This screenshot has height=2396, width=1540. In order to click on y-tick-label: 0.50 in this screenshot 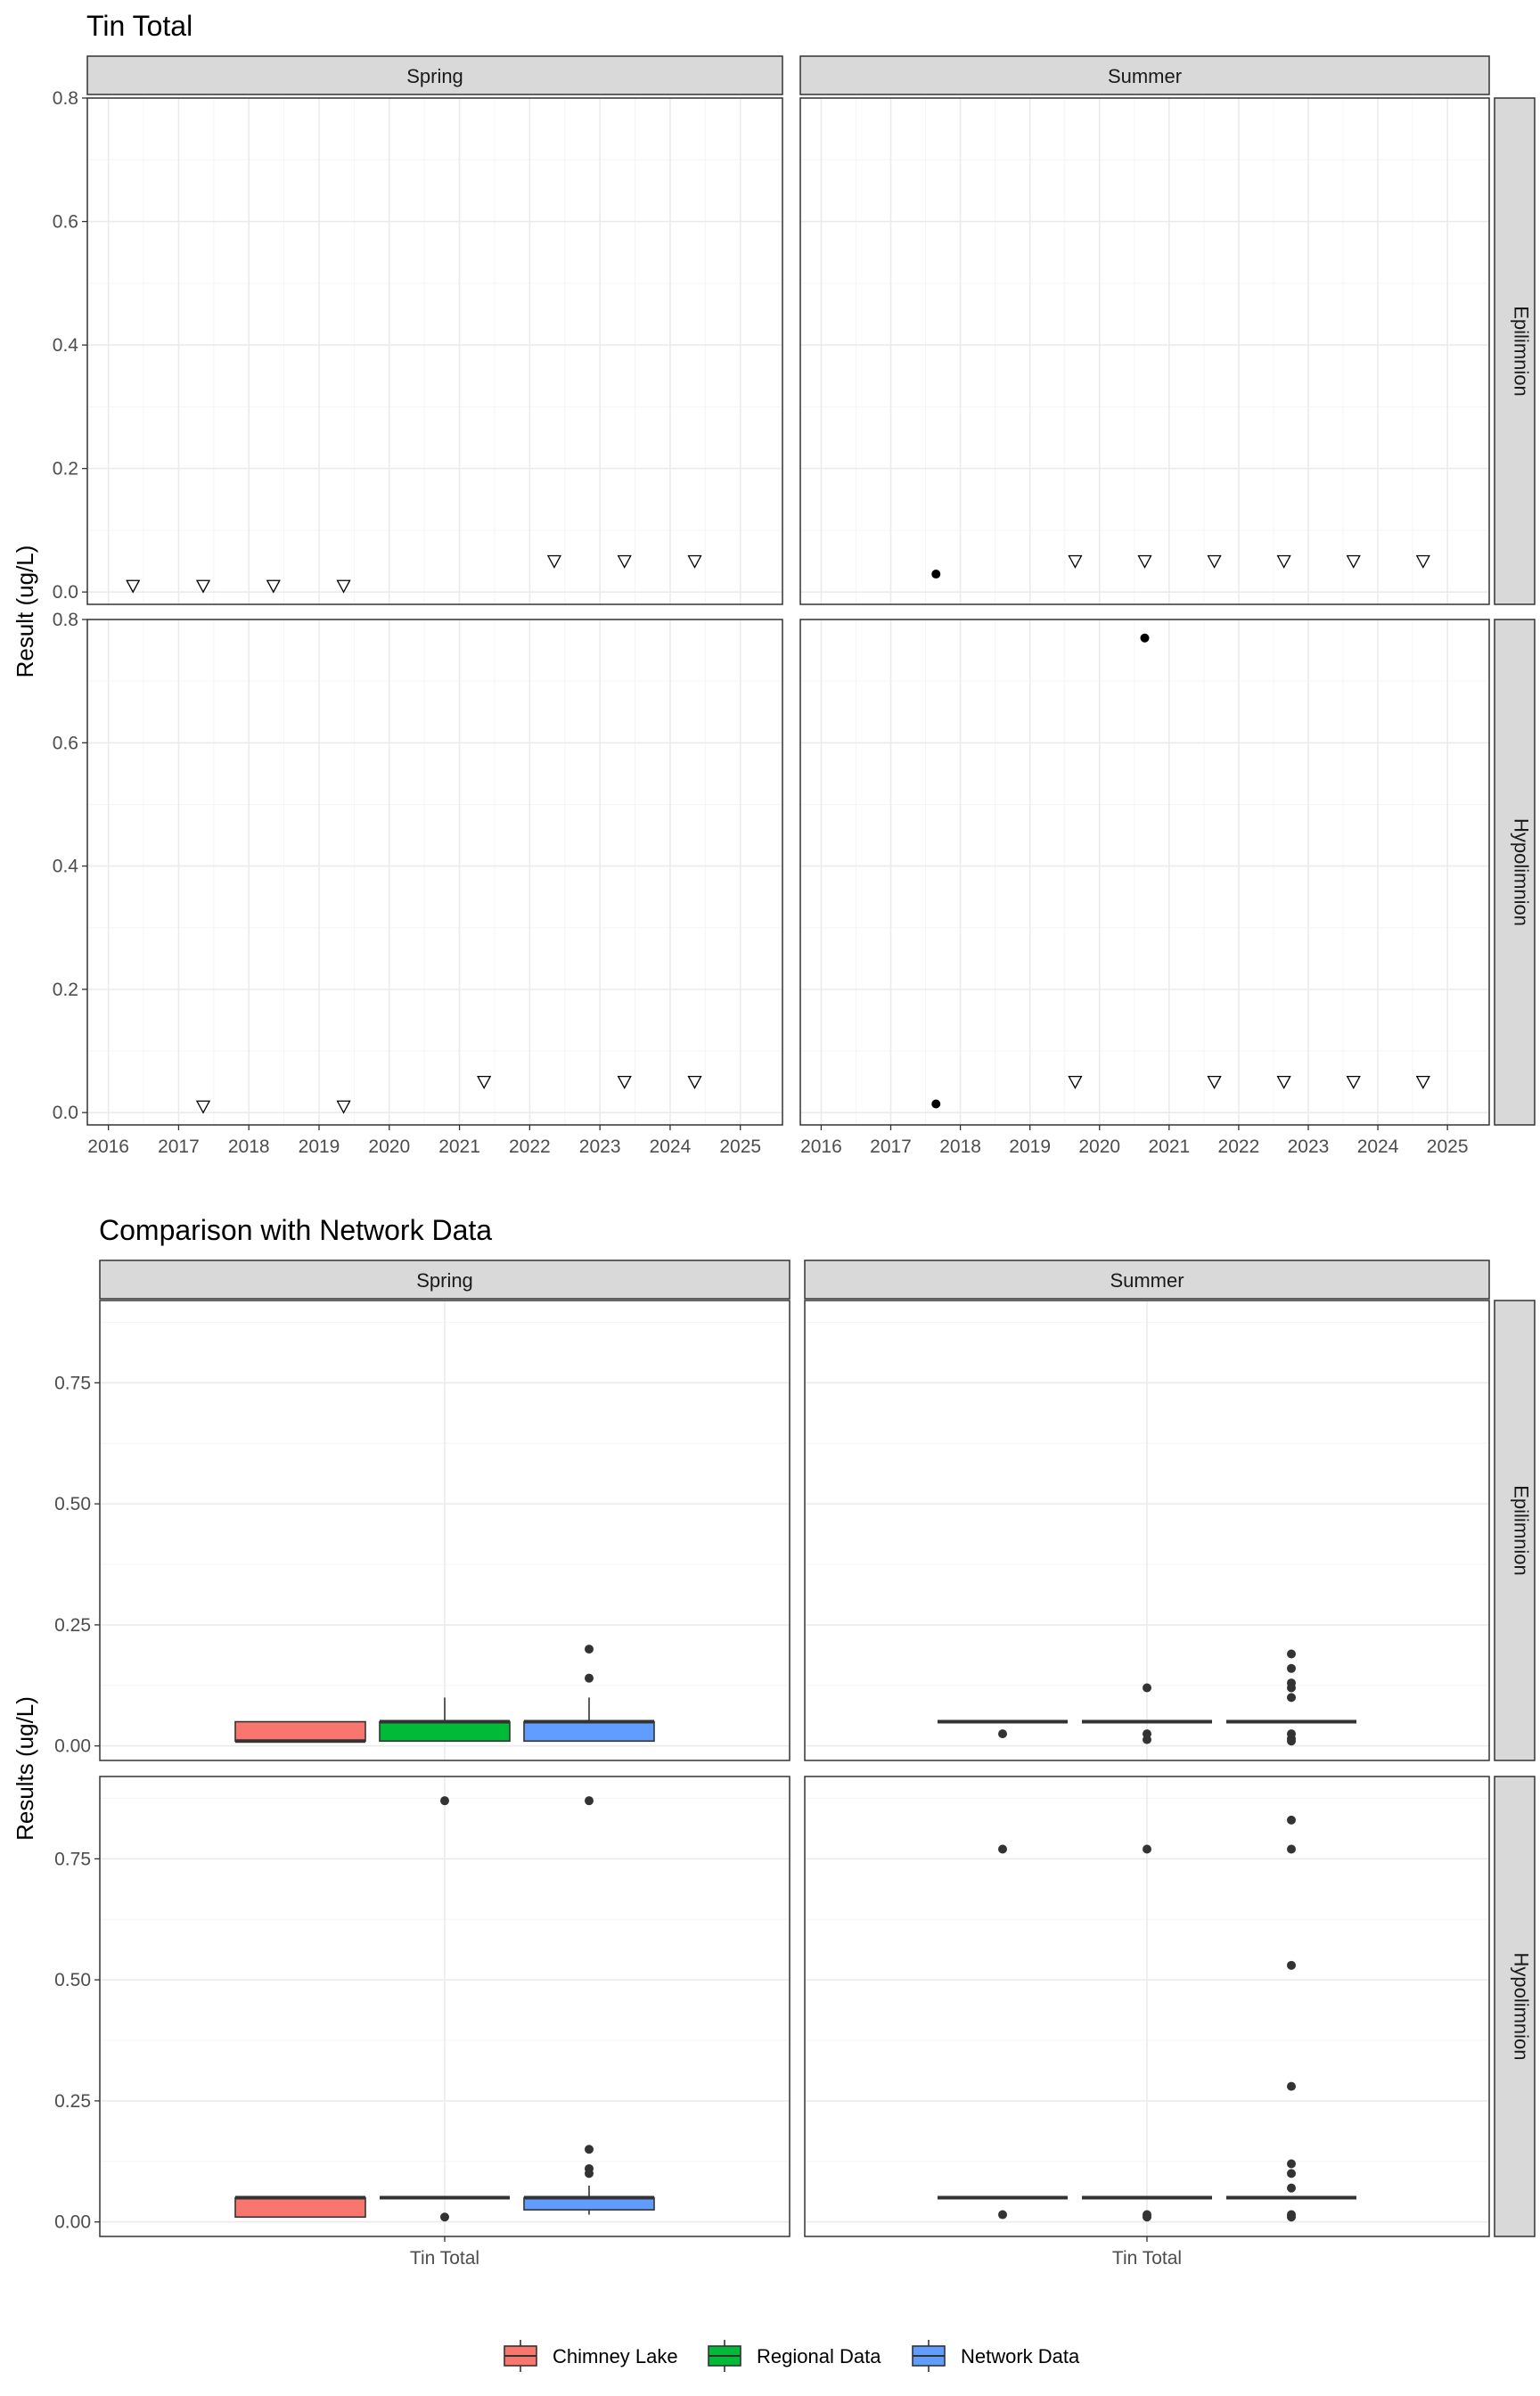, I will do `click(72, 1980)`.